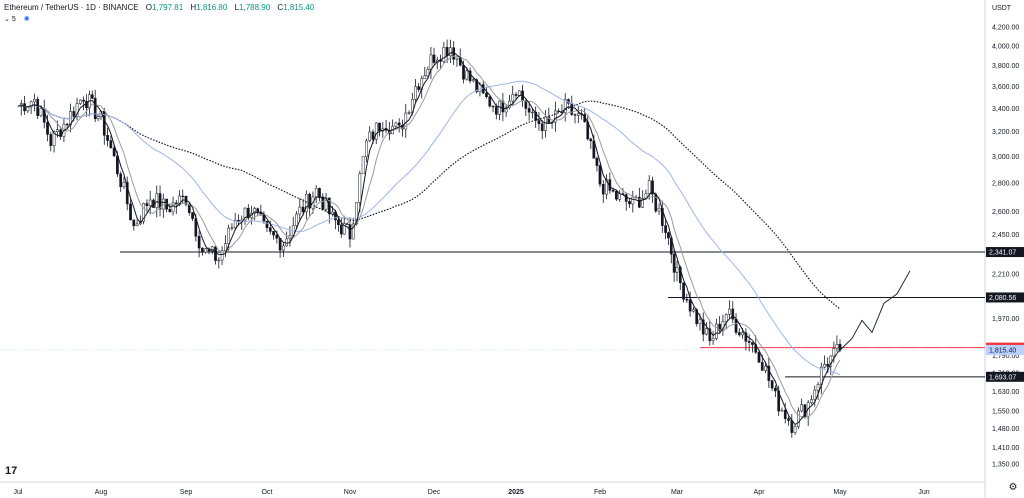 The height and width of the screenshot is (498, 1024). I want to click on level-label-bg, so click(1005, 376).